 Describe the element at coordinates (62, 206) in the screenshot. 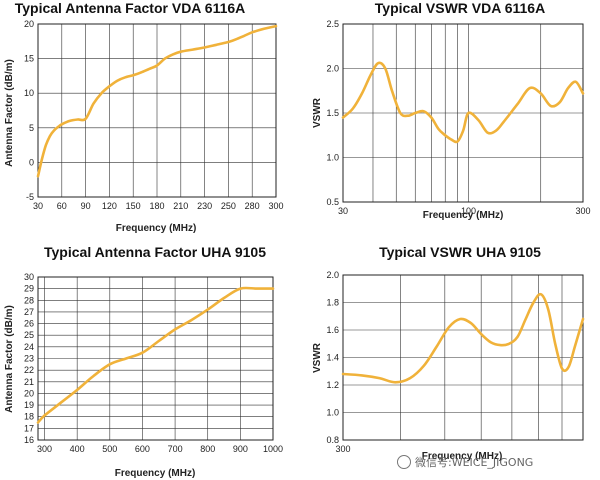

I see `x-tick-label: 60` at that location.